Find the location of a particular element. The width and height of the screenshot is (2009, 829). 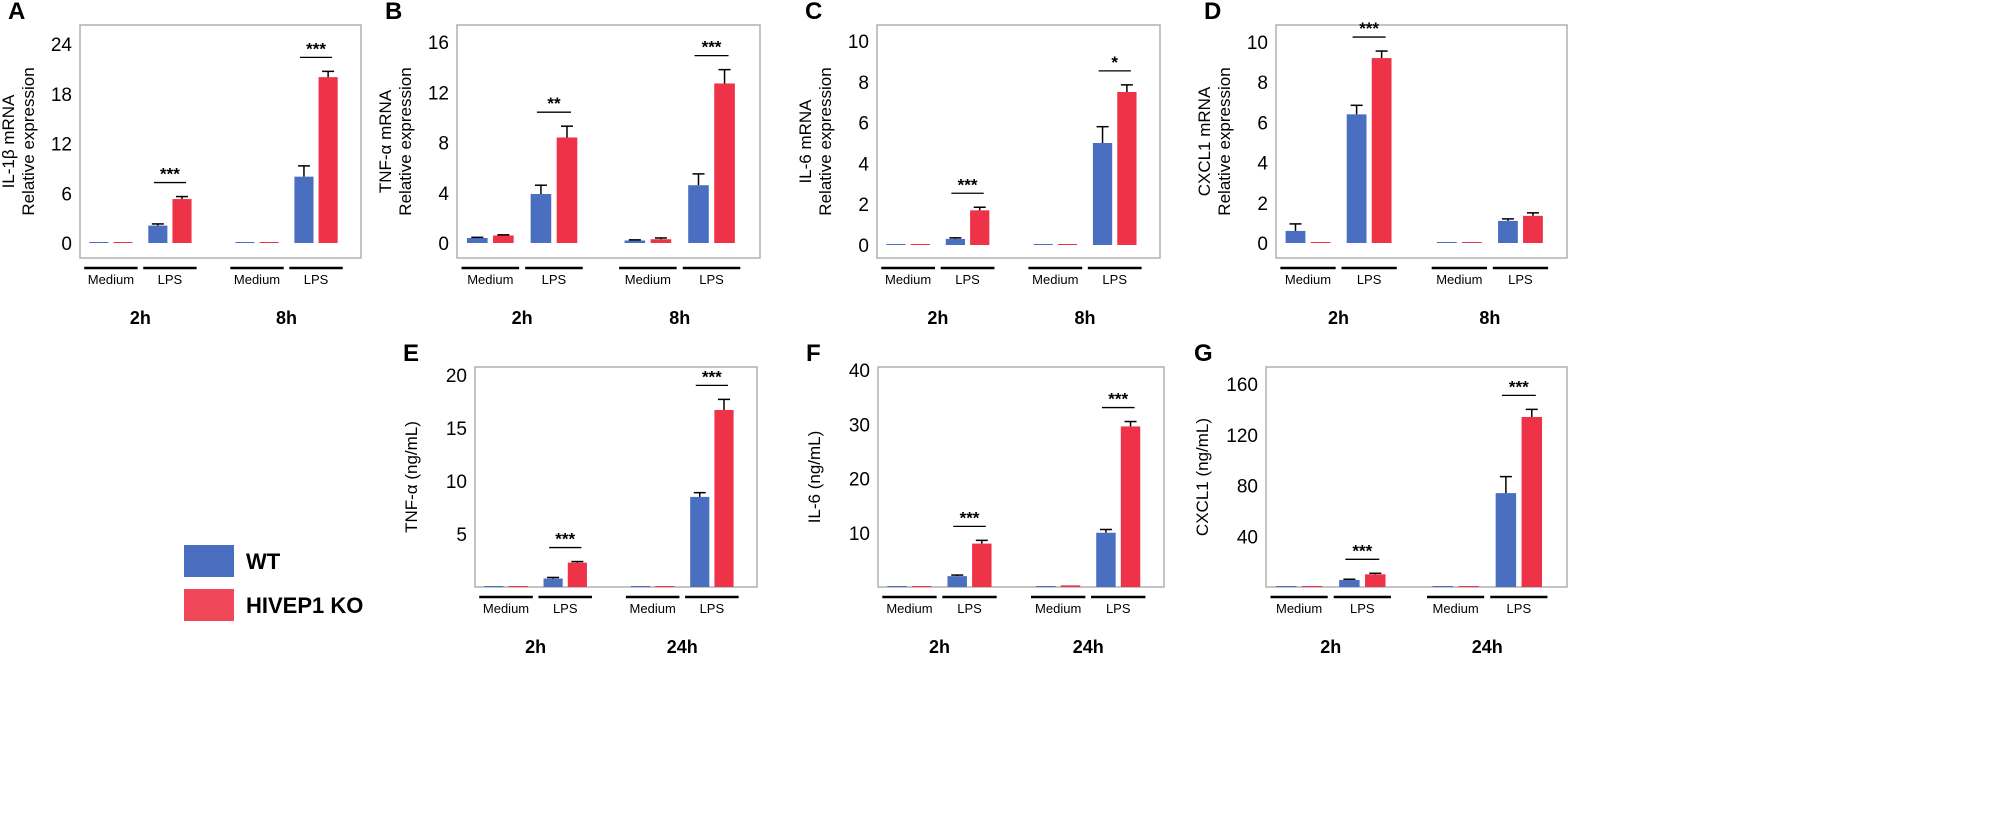

panel-letter: B is located at coordinates (393, 12).